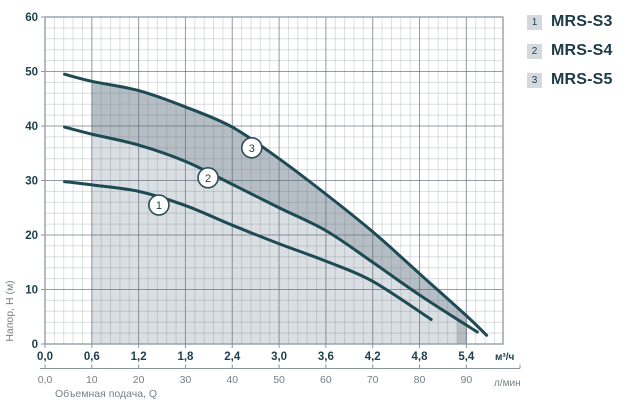 The image size is (631, 409). Describe the element at coordinates (582, 21) in the screenshot. I see `legend-label-mrs-s3: MRS-S3` at that location.